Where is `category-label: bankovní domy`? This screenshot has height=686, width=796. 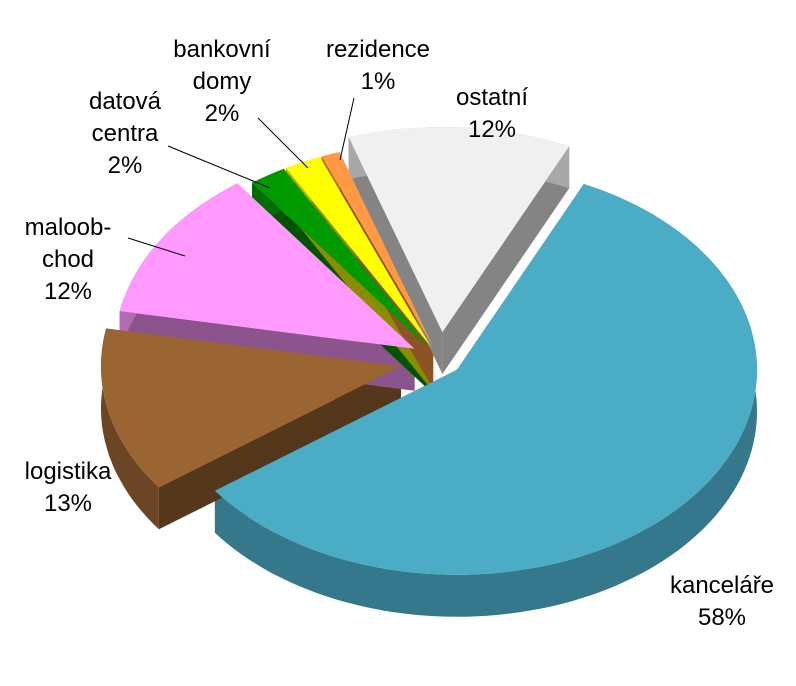 category-label: bankovní domy is located at coordinates (222, 65).